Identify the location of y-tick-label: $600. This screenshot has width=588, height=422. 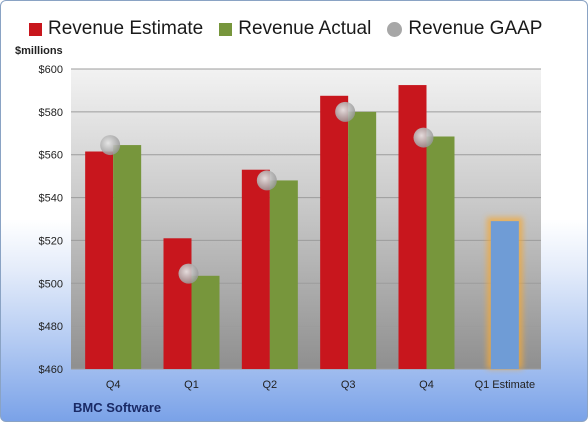
(51, 70).